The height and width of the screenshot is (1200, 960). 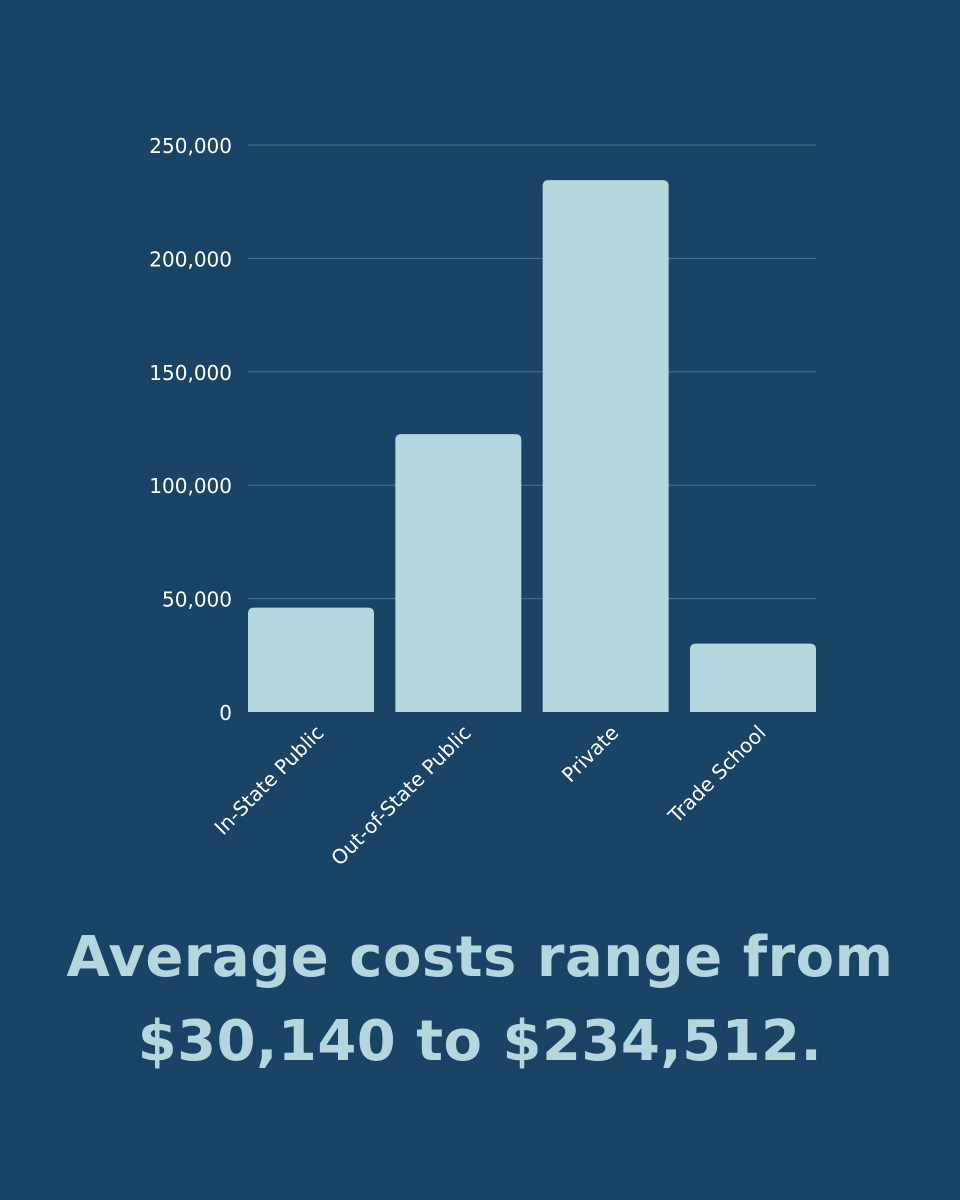 What do you see at coordinates (190, 259) in the screenshot?
I see `y-tick-label: 200,000` at bounding box center [190, 259].